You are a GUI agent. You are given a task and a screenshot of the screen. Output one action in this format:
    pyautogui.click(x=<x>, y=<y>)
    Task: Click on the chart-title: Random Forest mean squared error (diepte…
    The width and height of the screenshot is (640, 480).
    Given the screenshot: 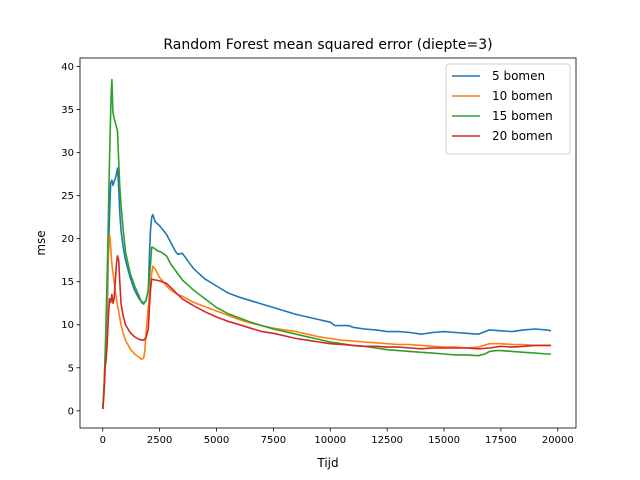 What is the action you would take?
    pyautogui.click(x=327, y=45)
    